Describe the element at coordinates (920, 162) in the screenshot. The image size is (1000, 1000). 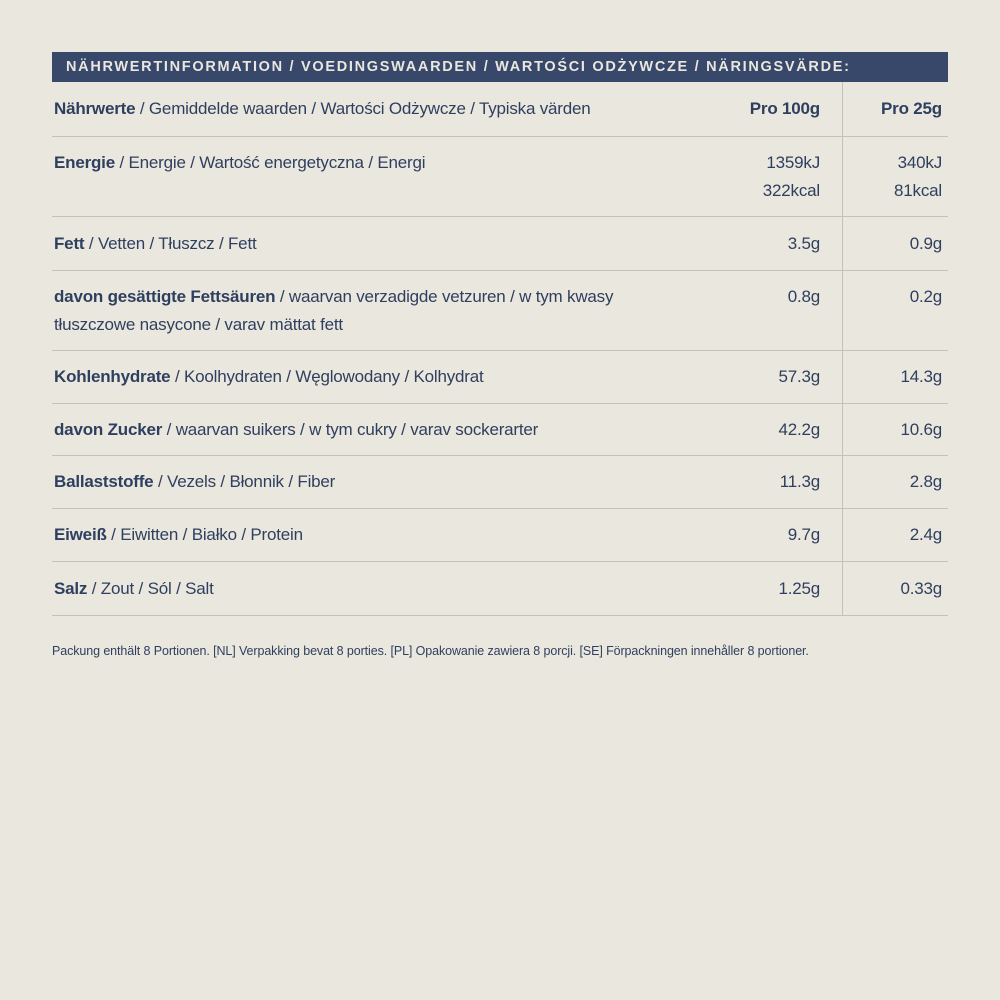
I see `value-kj: 340kJ` at that location.